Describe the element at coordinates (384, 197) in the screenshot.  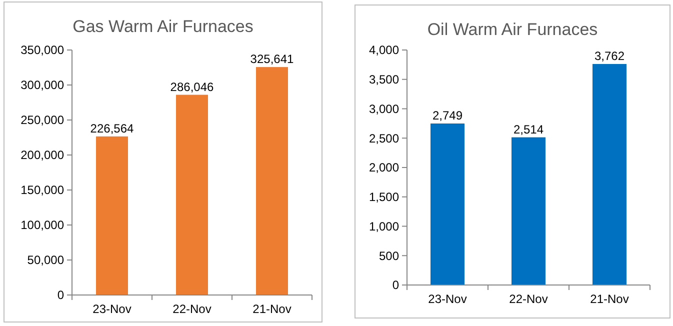
I see `y-tick-label: 1,500` at that location.